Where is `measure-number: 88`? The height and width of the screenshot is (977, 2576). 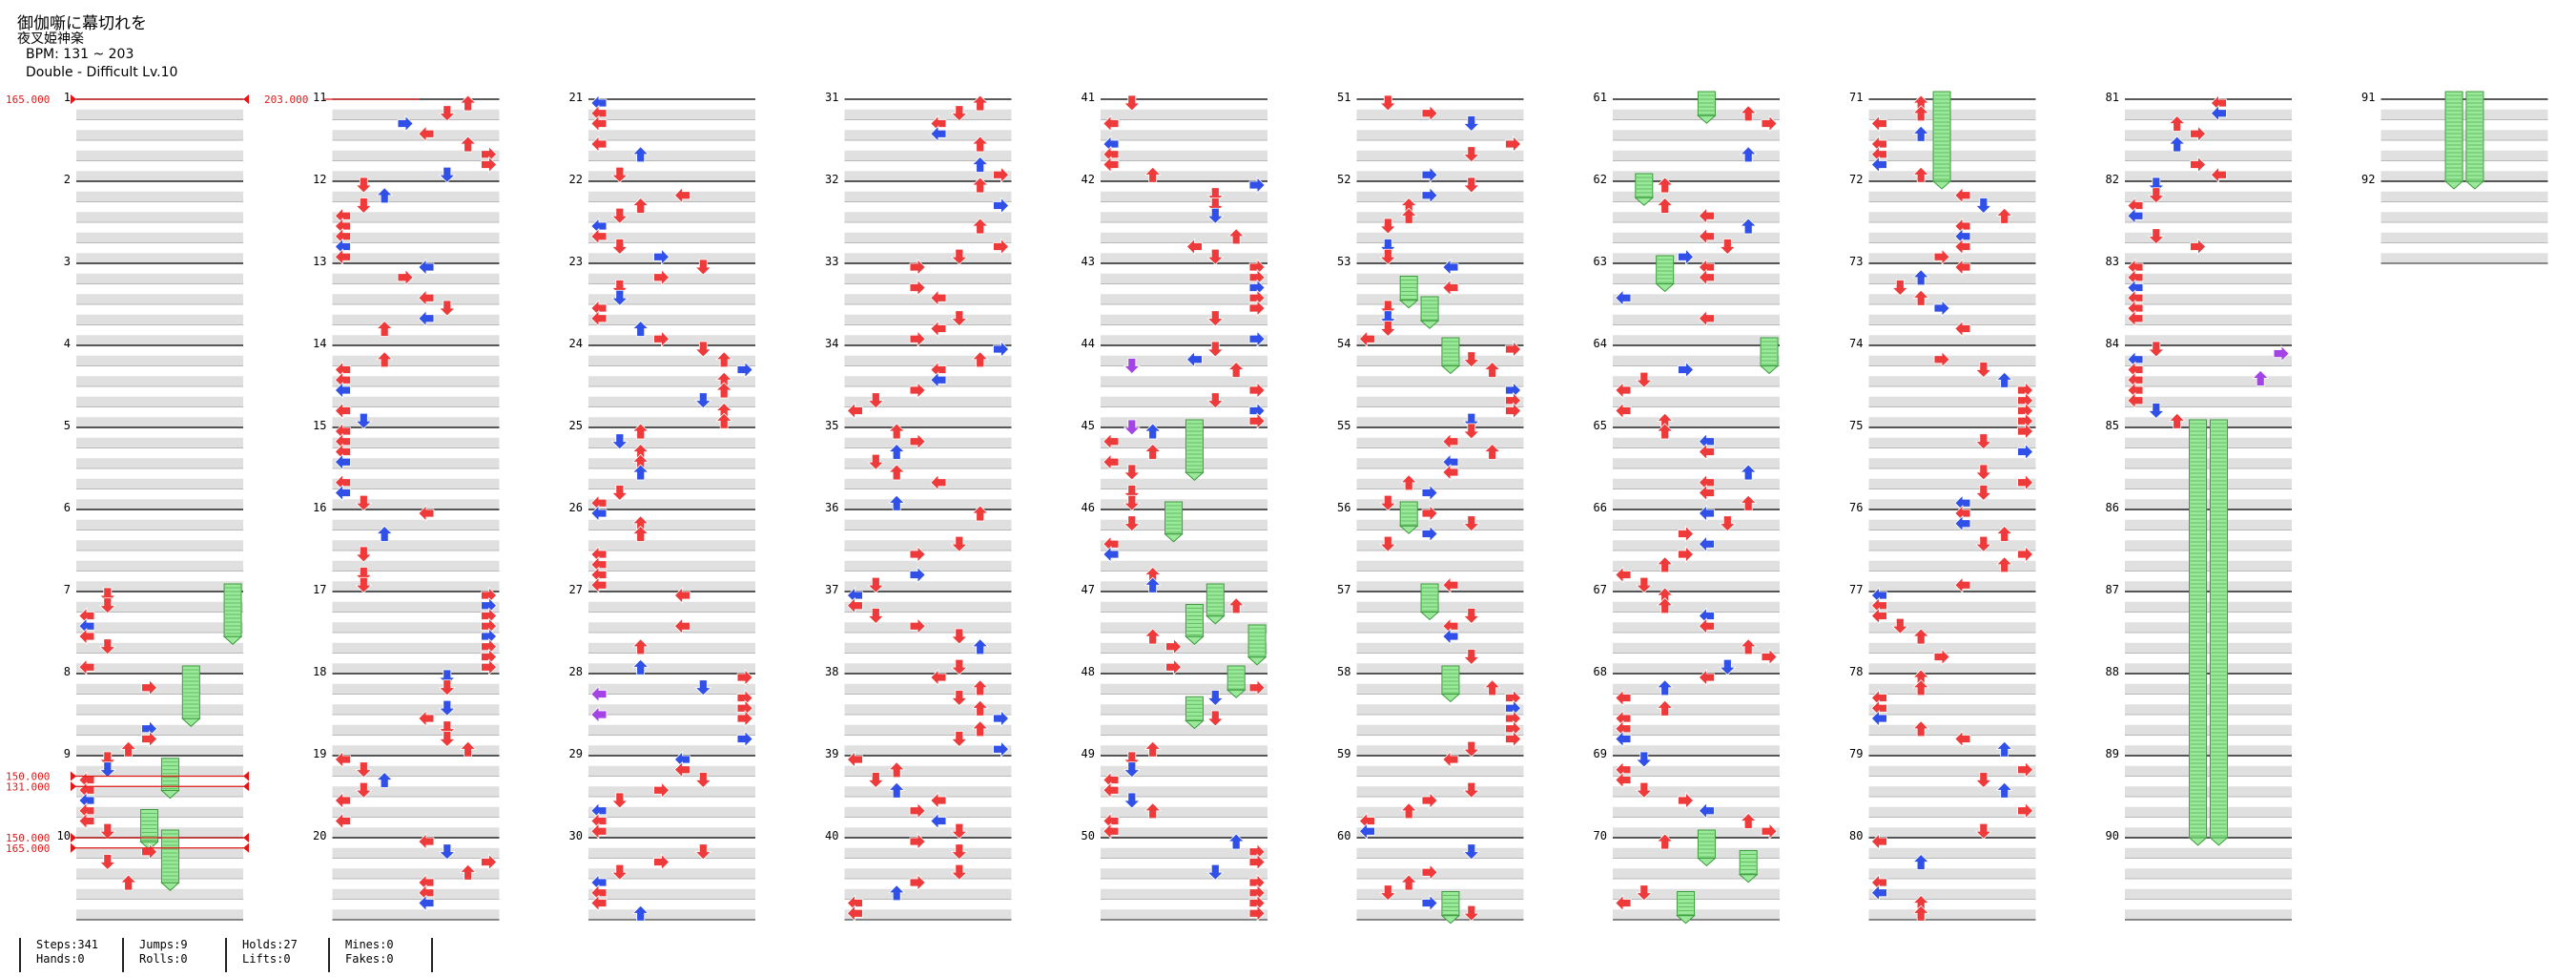 measure-number: 88 is located at coordinates (2112, 671).